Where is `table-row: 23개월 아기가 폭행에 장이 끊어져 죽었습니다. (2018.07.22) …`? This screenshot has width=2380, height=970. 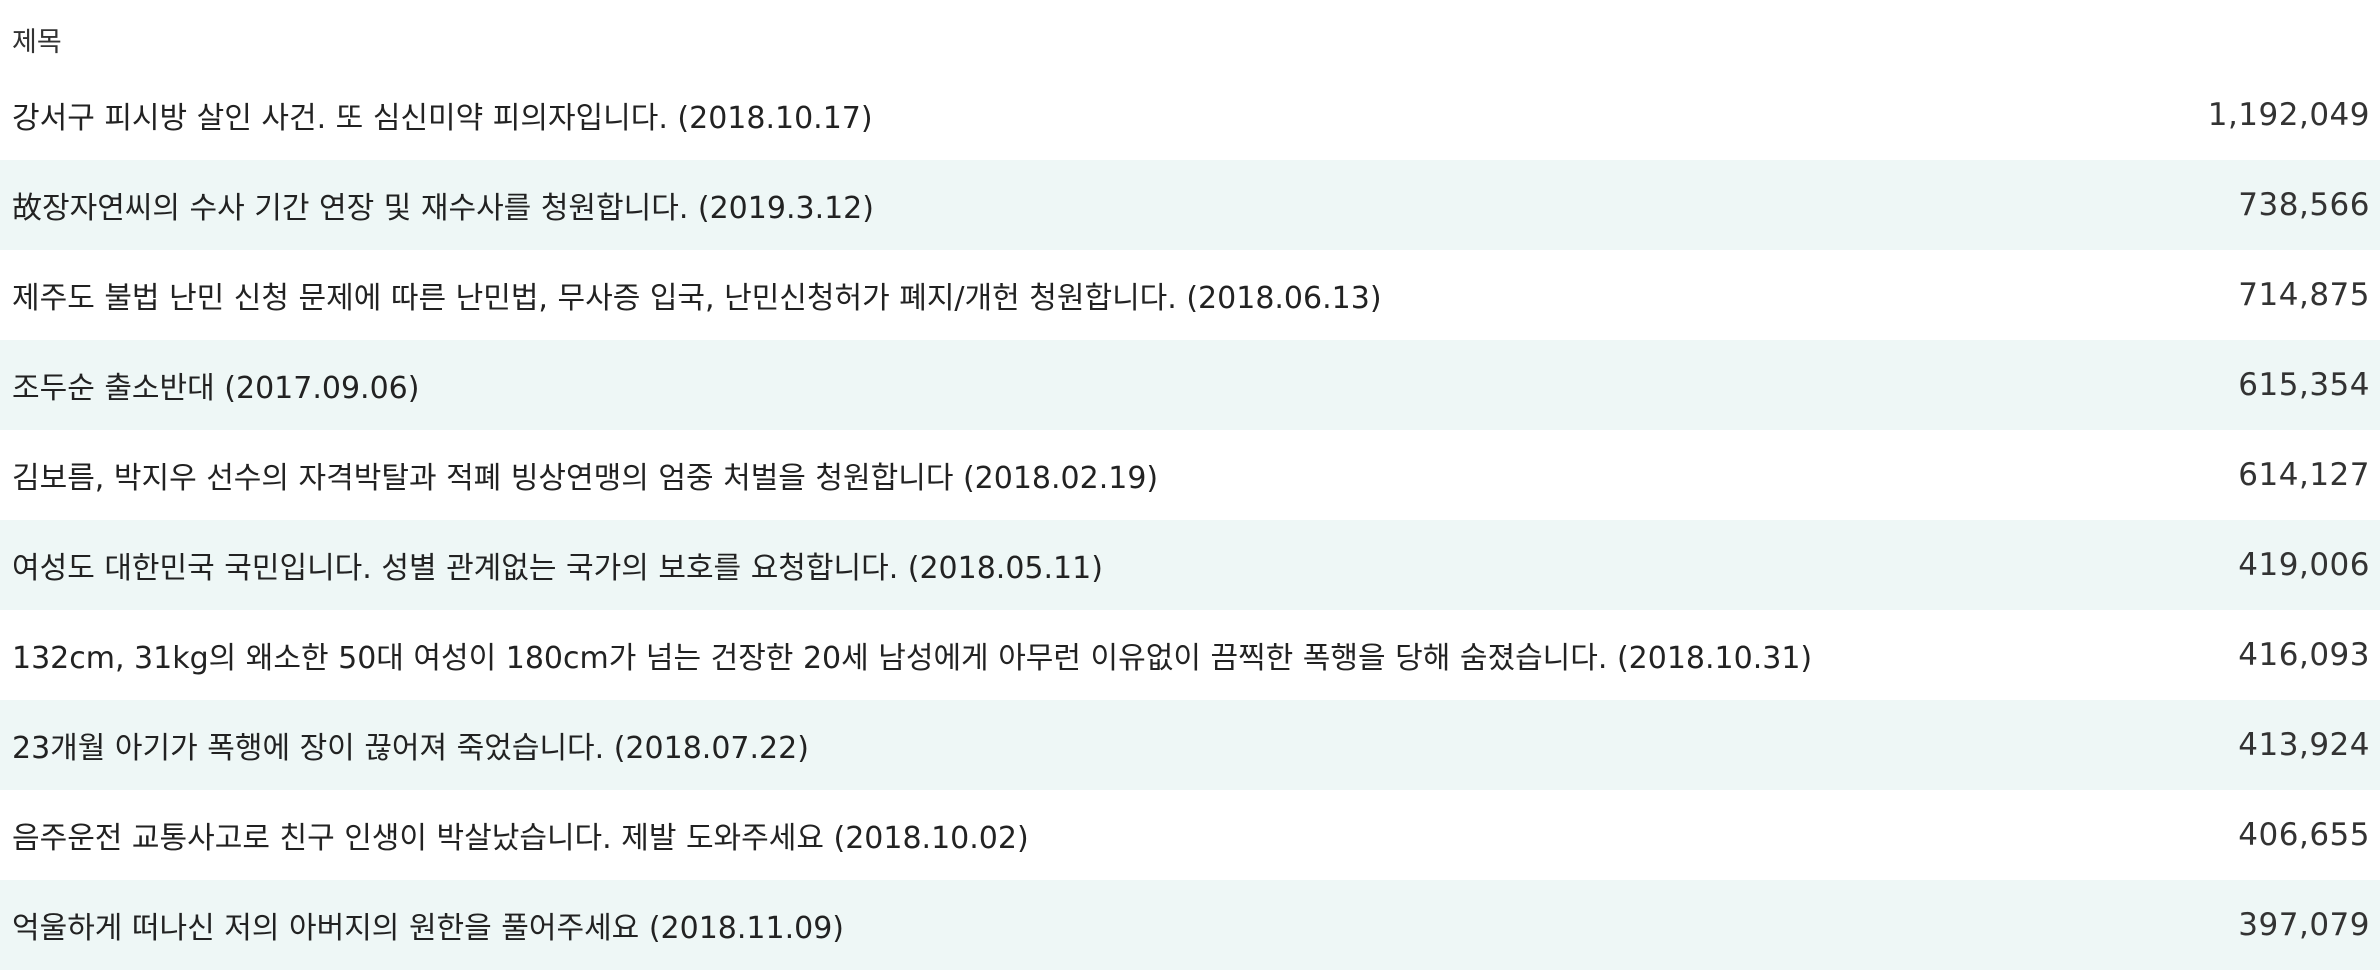 table-row: 23개월 아기가 폭행에 장이 끊어져 죽었습니다. (2018.07.22) … is located at coordinates (1190, 745).